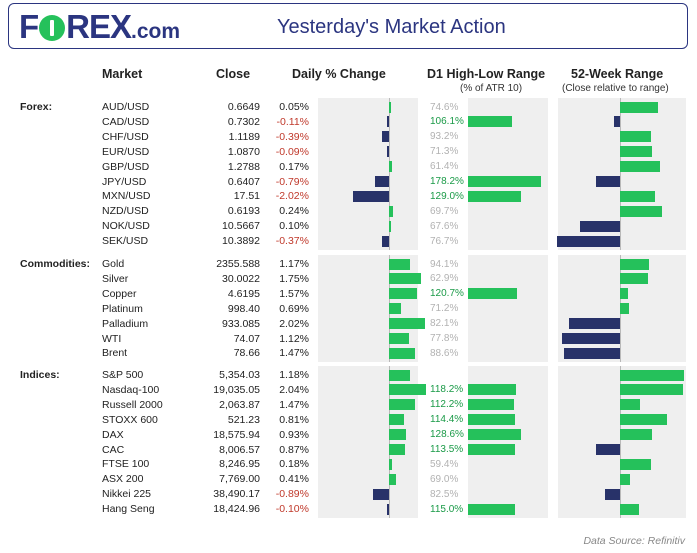 The width and height of the screenshot is (697, 553). Describe the element at coordinates (294, 419) in the screenshot. I see `daily-change-value: 0.81%` at that location.